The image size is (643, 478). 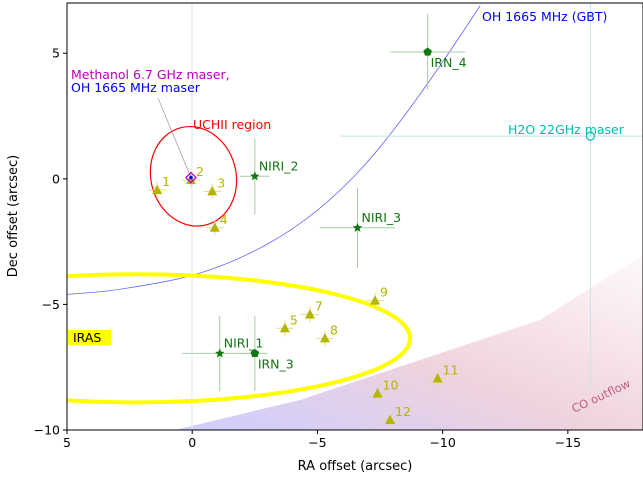 I want to click on irn-3-label: IRN_3, so click(x=276, y=363).